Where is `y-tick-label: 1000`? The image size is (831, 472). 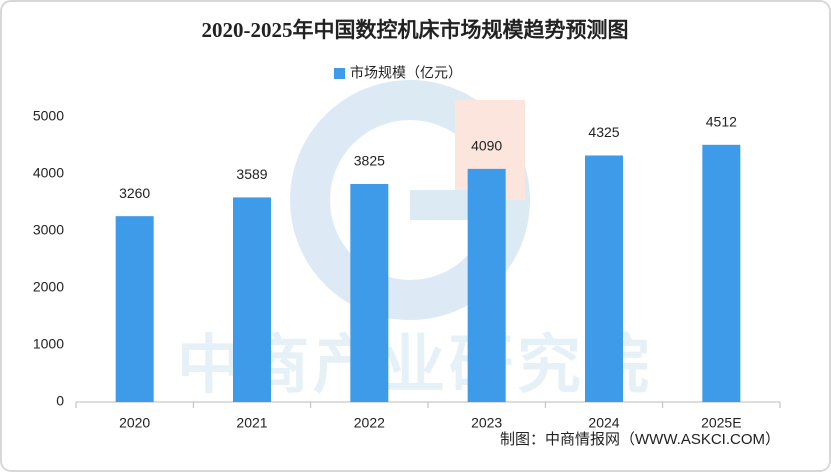
y-tick-label: 1000 is located at coordinates (48, 344).